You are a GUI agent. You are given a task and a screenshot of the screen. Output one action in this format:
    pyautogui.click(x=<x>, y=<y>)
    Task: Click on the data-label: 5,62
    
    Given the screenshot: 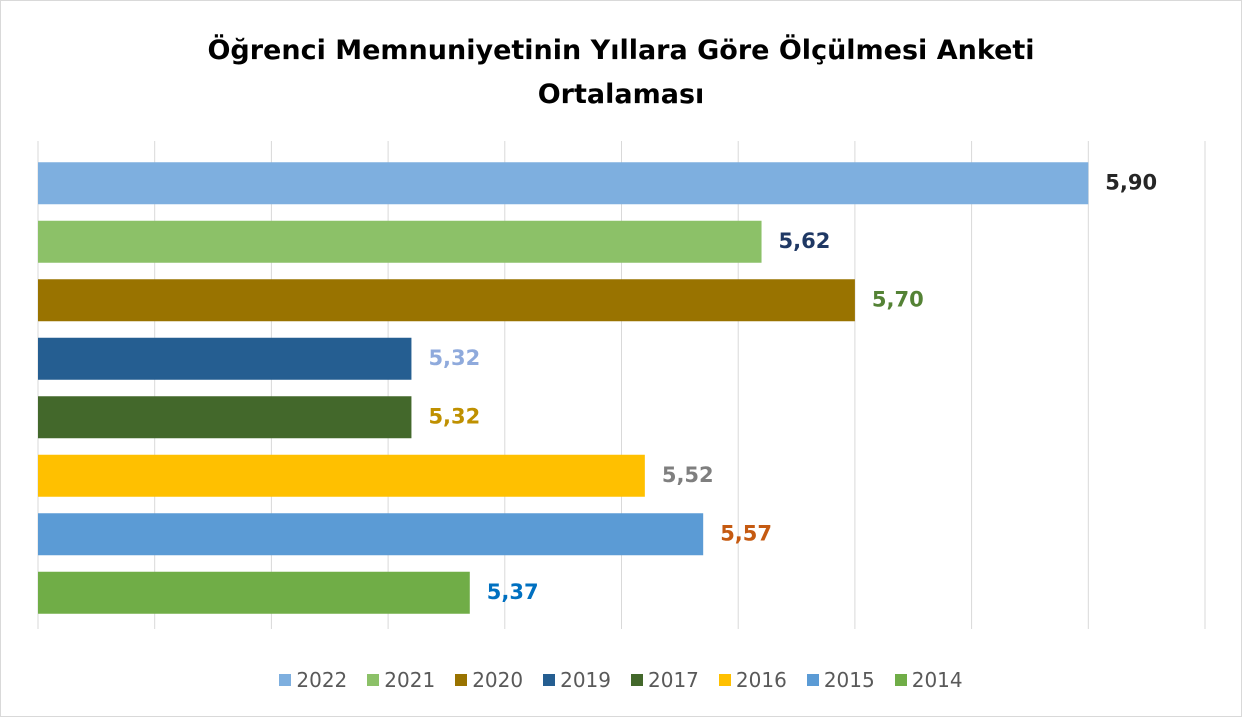 What is the action you would take?
    pyautogui.click(x=805, y=241)
    